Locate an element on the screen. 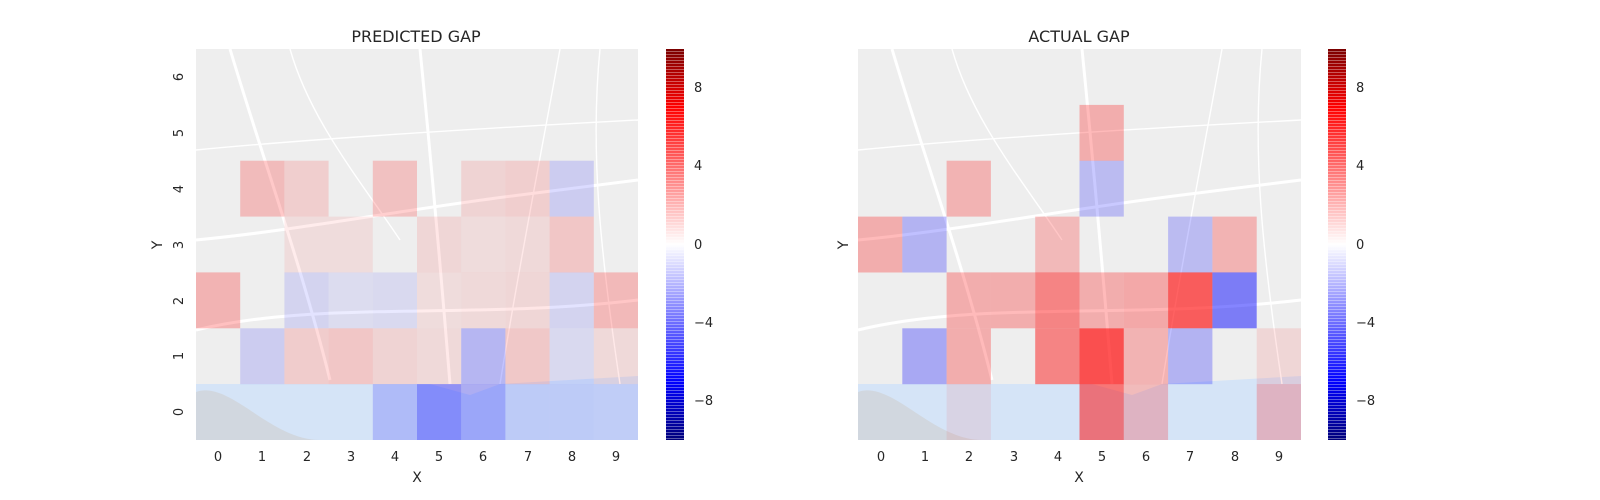 Image resolution: width=1600 pixels, height=500 pixels. chart-title: PREDICTED GAP is located at coordinates (416, 36).